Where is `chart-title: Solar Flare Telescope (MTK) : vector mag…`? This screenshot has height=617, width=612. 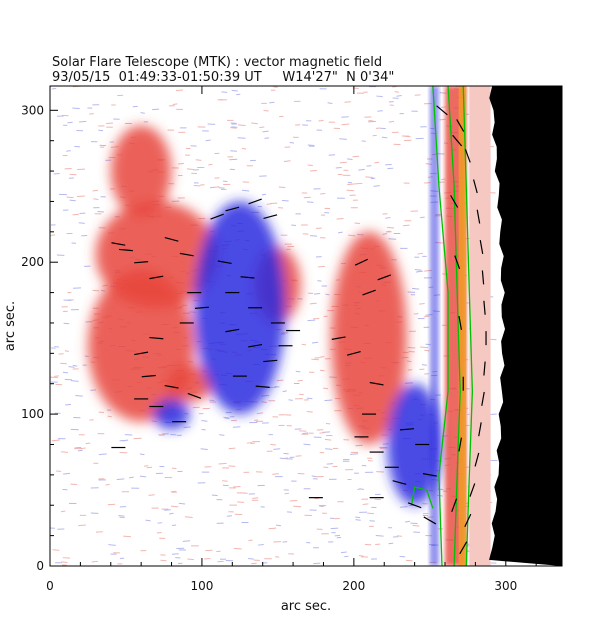 chart-title: Solar Flare Telescope (MTK) : vector mag… is located at coordinates (217, 62).